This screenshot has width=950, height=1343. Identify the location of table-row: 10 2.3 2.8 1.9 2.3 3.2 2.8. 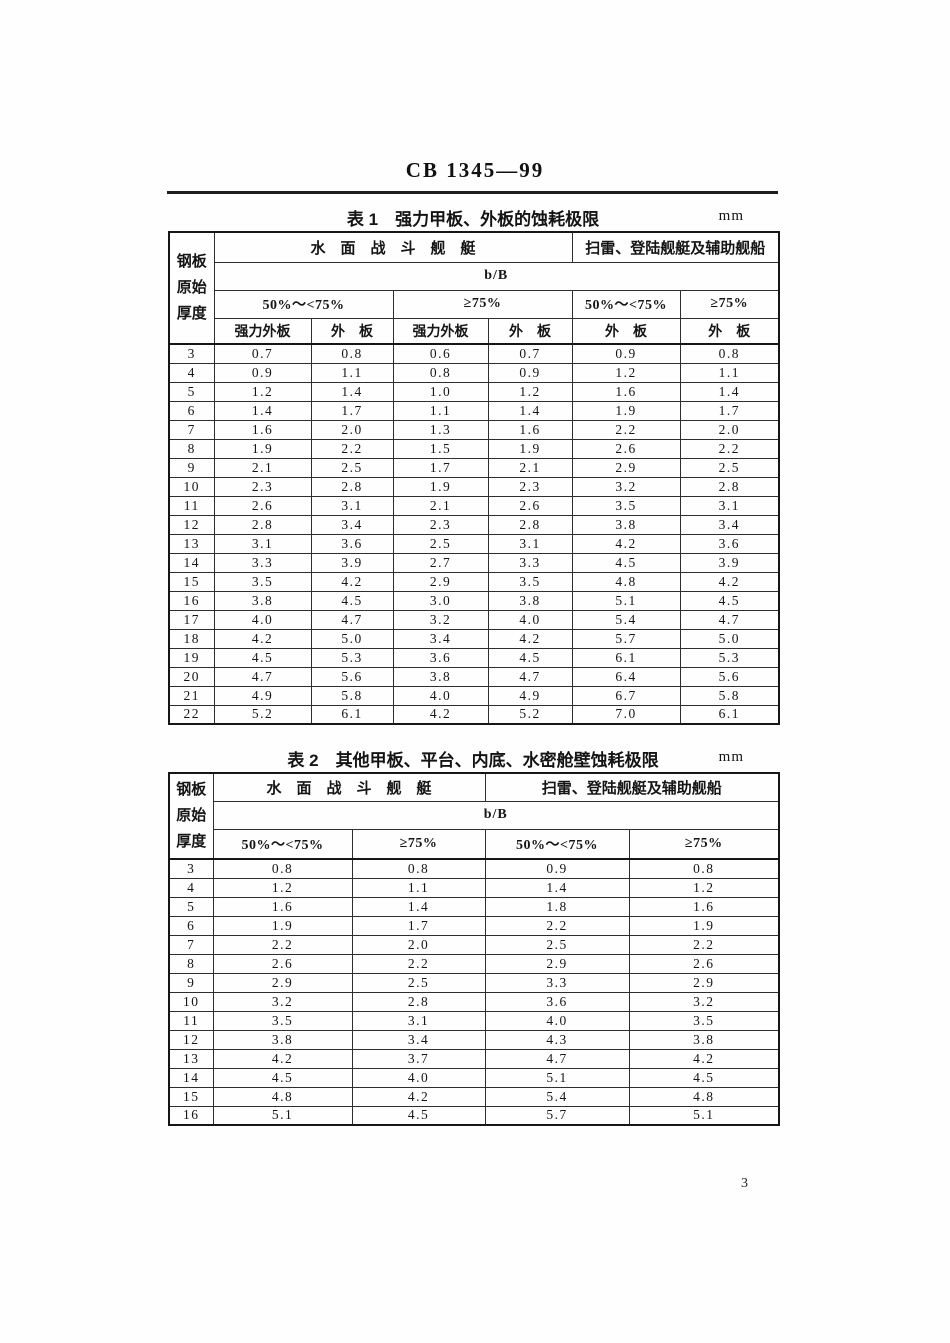
(474, 486).